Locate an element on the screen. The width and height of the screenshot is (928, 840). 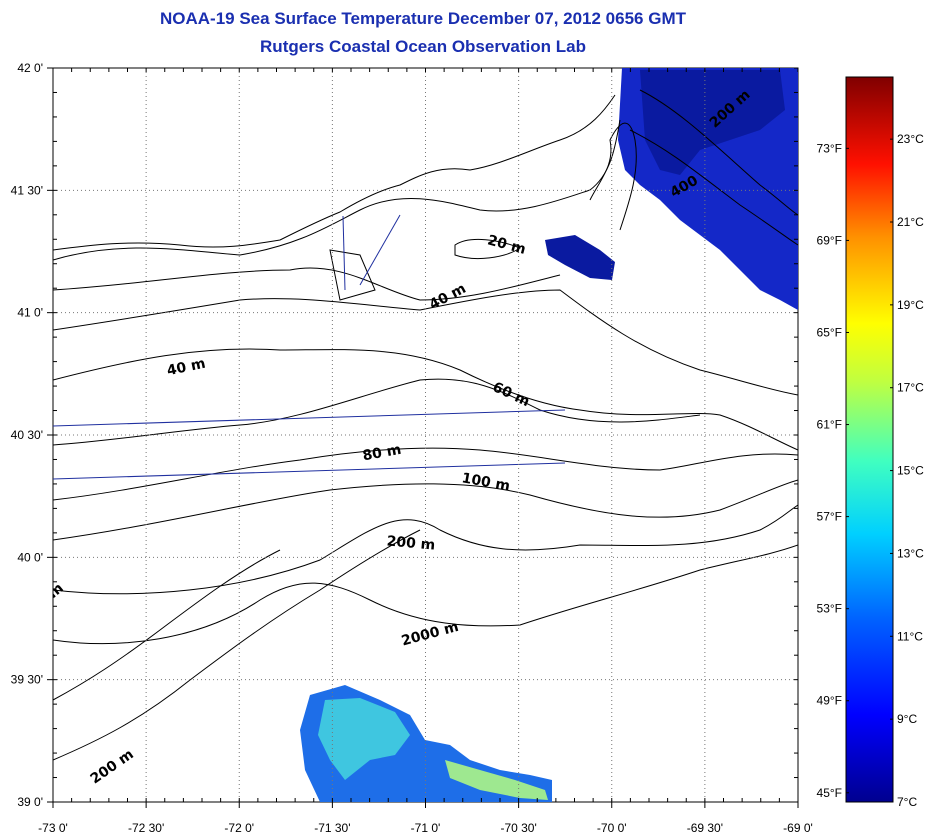
colorbar-c-label: 15°C is located at coordinates (910, 471).